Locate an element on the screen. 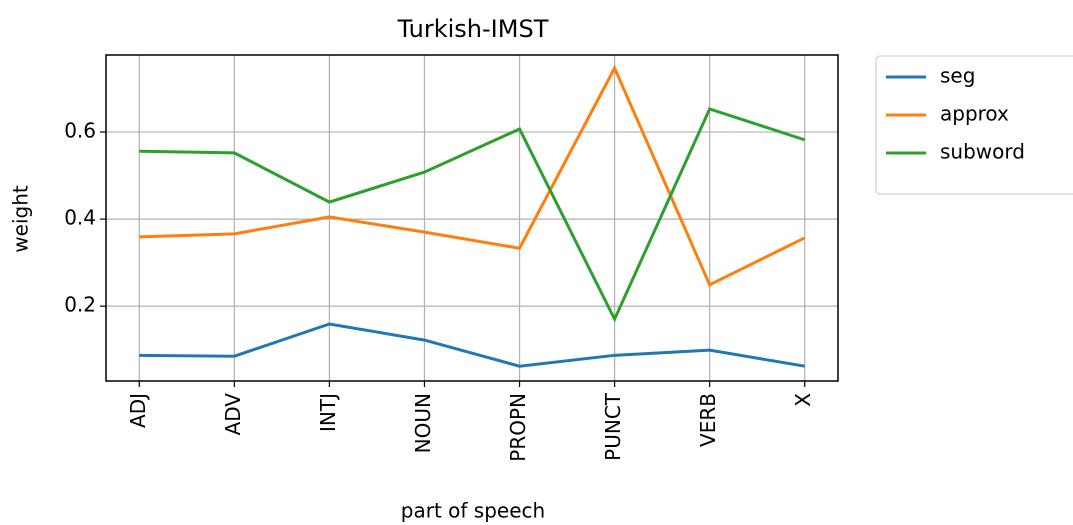 This screenshot has width=1073, height=525. x-tick-label: ADJ is located at coordinates (138, 410).